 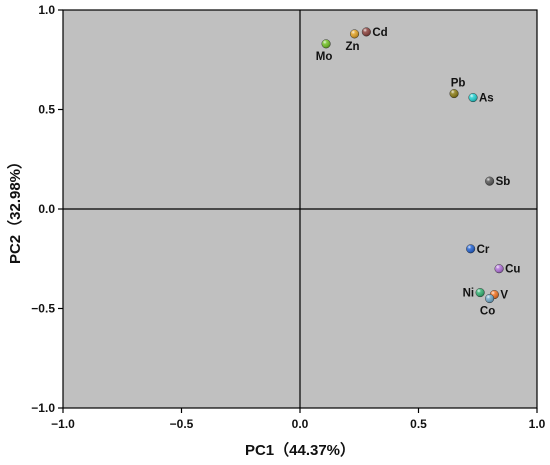 I want to click on x-axis-title: PC1（44.37%）, so click(x=300, y=450).